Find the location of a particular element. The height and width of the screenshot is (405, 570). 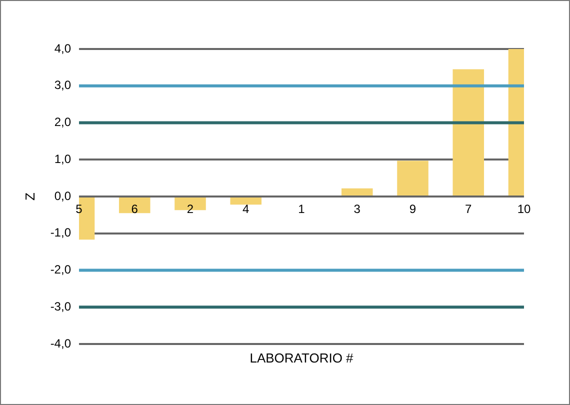

x-tick-label: 1 is located at coordinates (302, 209).